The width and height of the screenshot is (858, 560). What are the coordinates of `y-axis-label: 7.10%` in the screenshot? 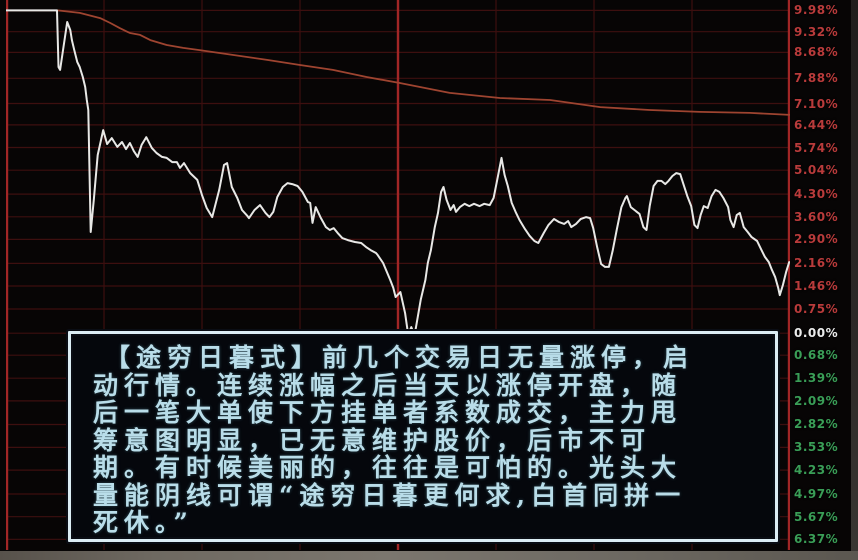 It's located at (816, 103).